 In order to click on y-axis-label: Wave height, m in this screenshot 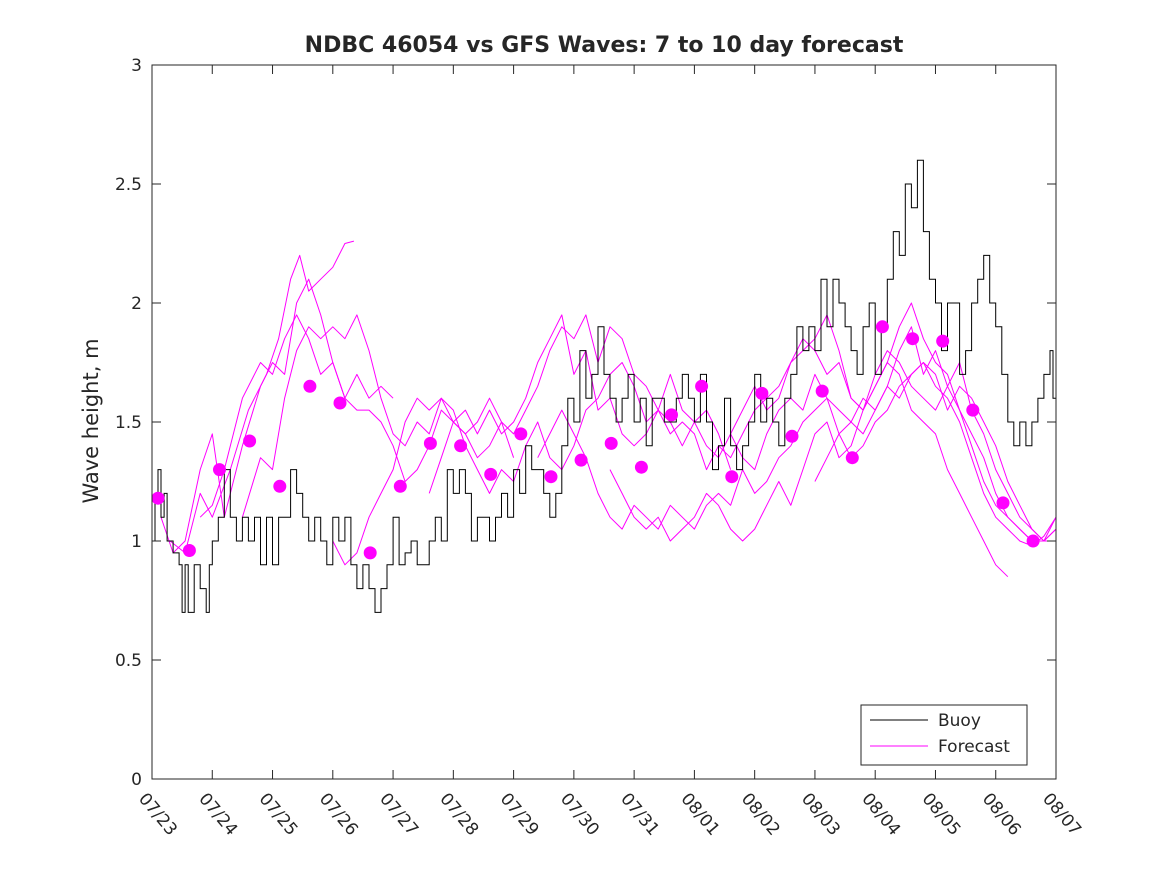, I will do `click(91, 420)`.